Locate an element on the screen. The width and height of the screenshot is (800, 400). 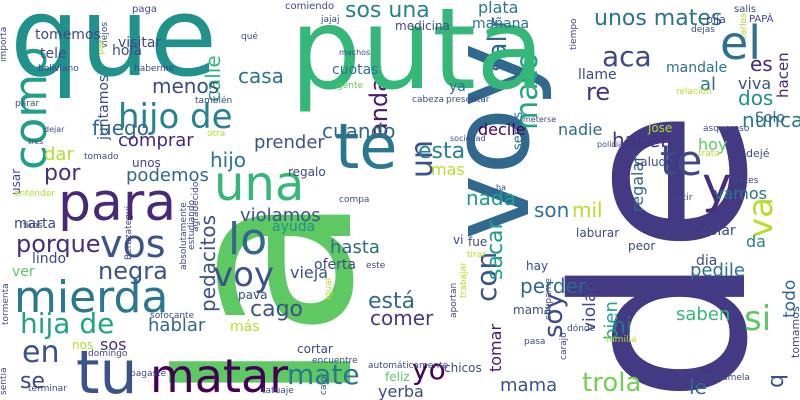
word: también is located at coordinates (214, 101).